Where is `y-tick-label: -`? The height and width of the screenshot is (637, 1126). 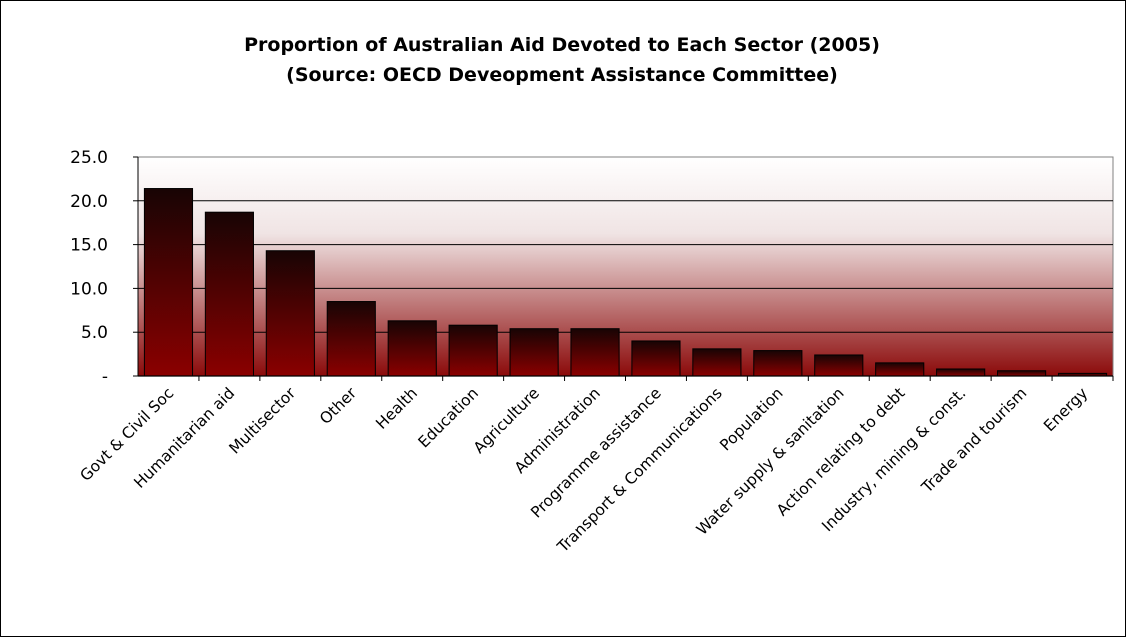 y-tick-label: - is located at coordinates (105, 377).